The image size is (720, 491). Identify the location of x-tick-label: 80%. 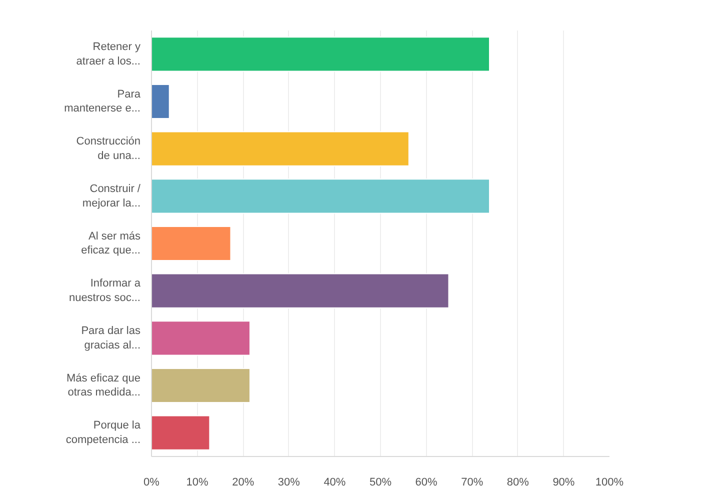
(518, 482).